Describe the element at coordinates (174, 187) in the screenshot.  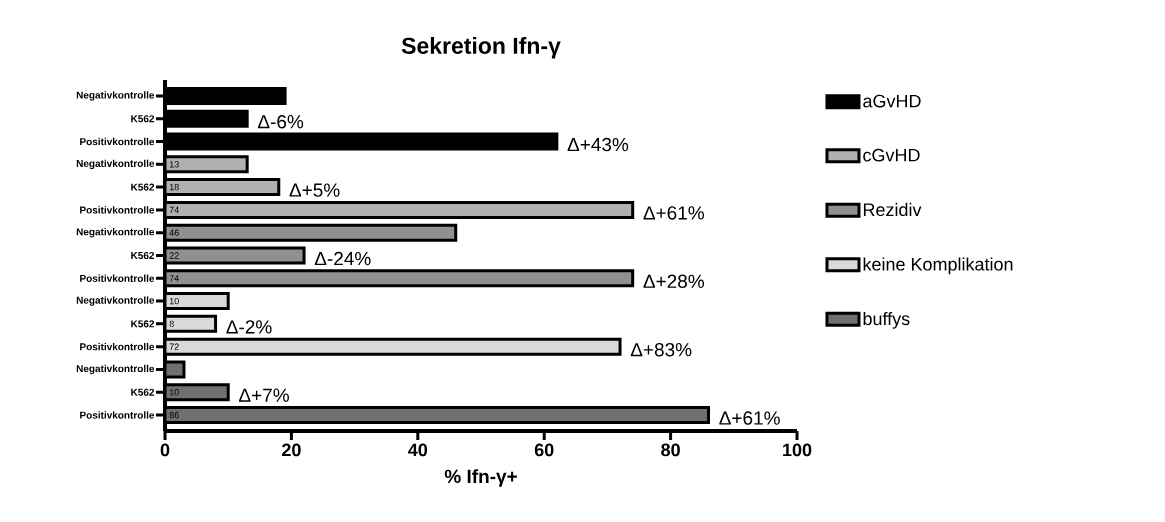
I see `data-label: 18` at that location.